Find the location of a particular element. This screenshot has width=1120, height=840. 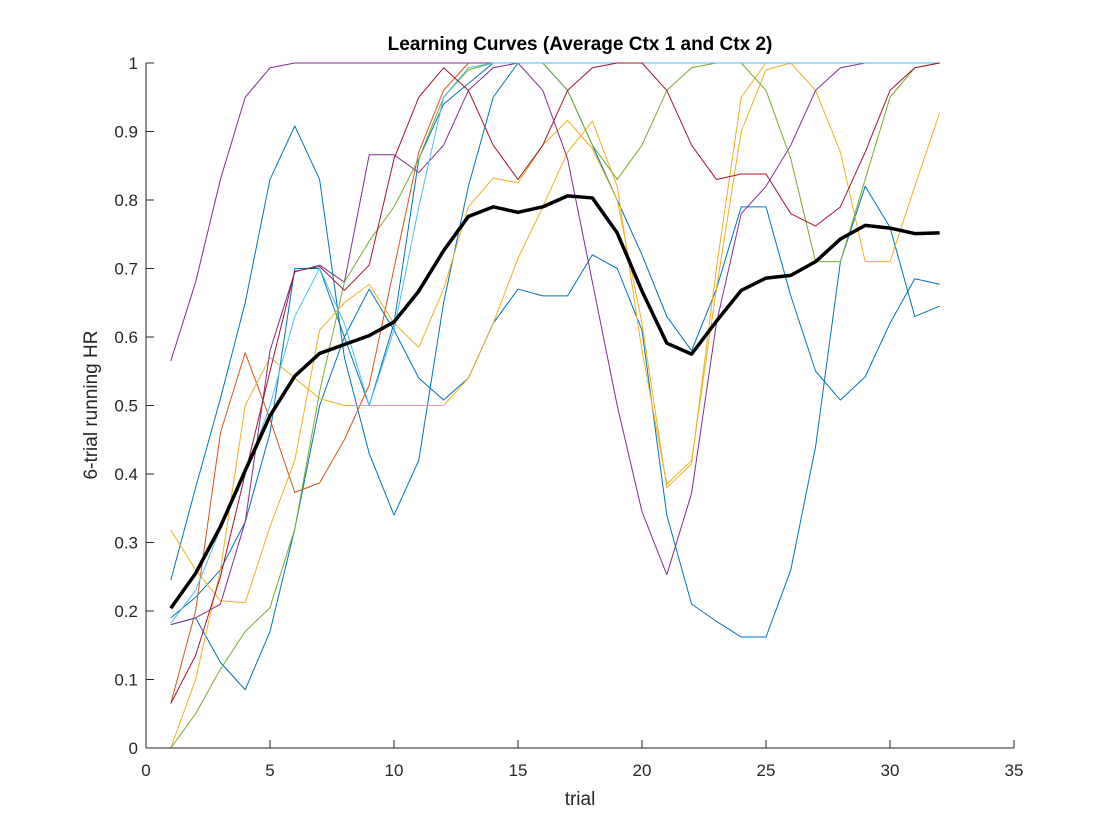

y-tick-label: 0.6 is located at coordinates (126, 337).